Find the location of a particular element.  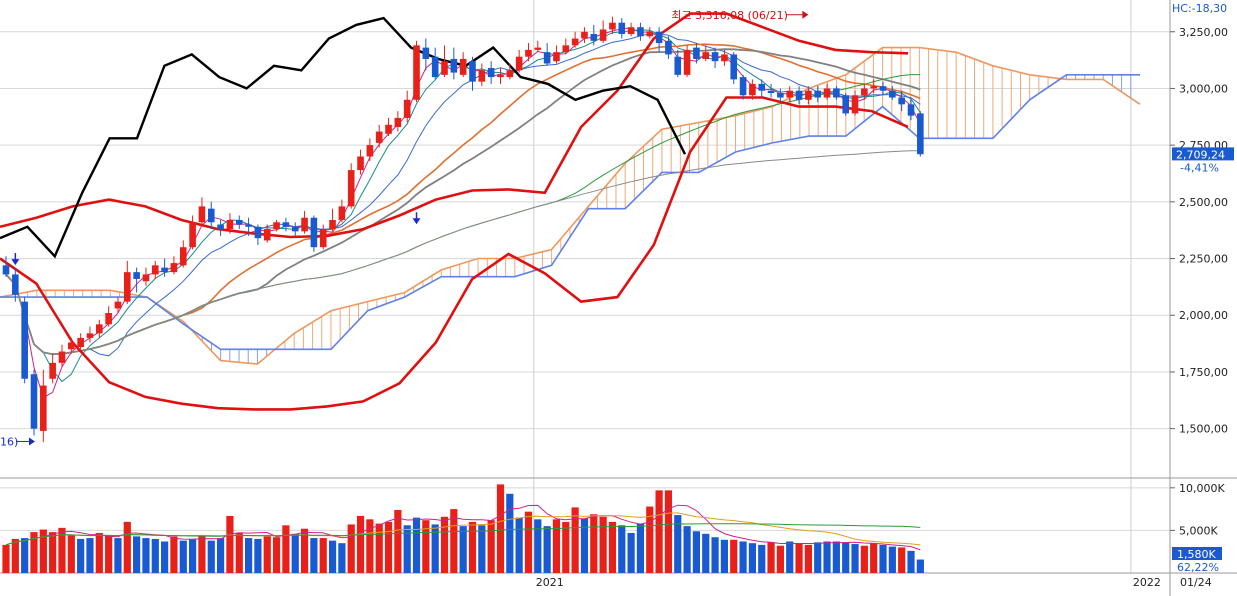

low-annotation-arrowhead is located at coordinates (32, 441).